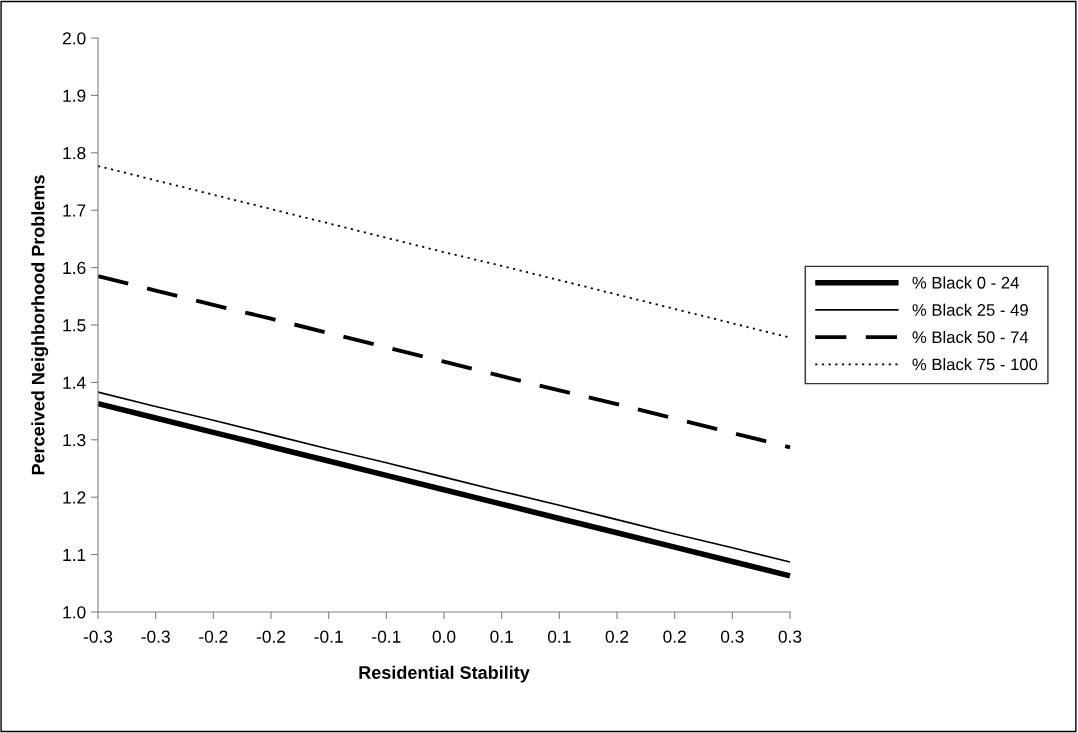 The height and width of the screenshot is (733, 1078). Describe the element at coordinates (74, 497) in the screenshot. I see `y-tick-label: 1.2` at that location.